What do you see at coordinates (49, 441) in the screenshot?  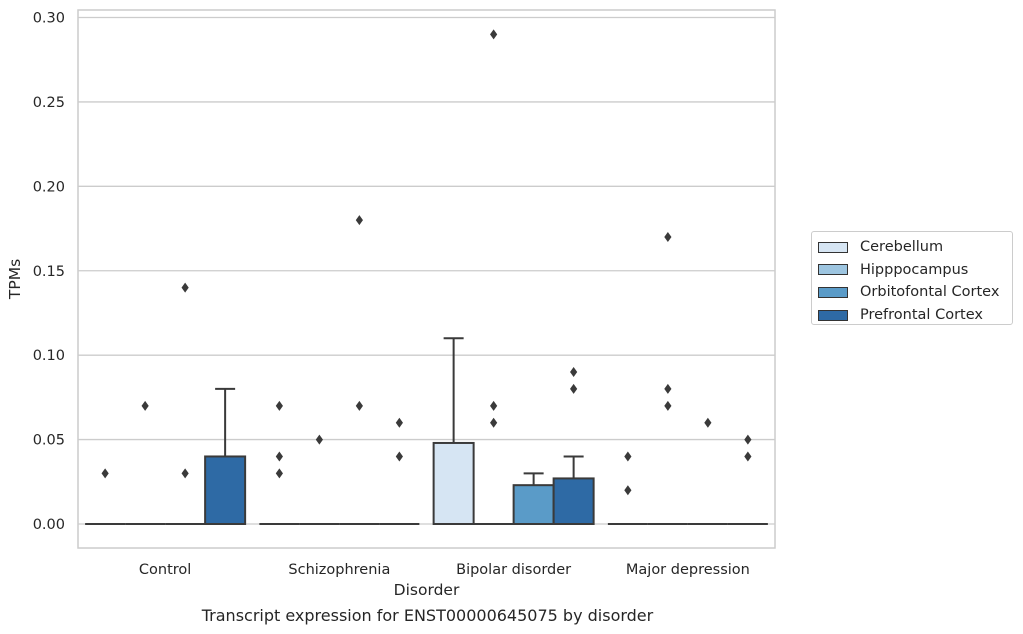 I see `y-tick-label: 0.05` at bounding box center [49, 441].